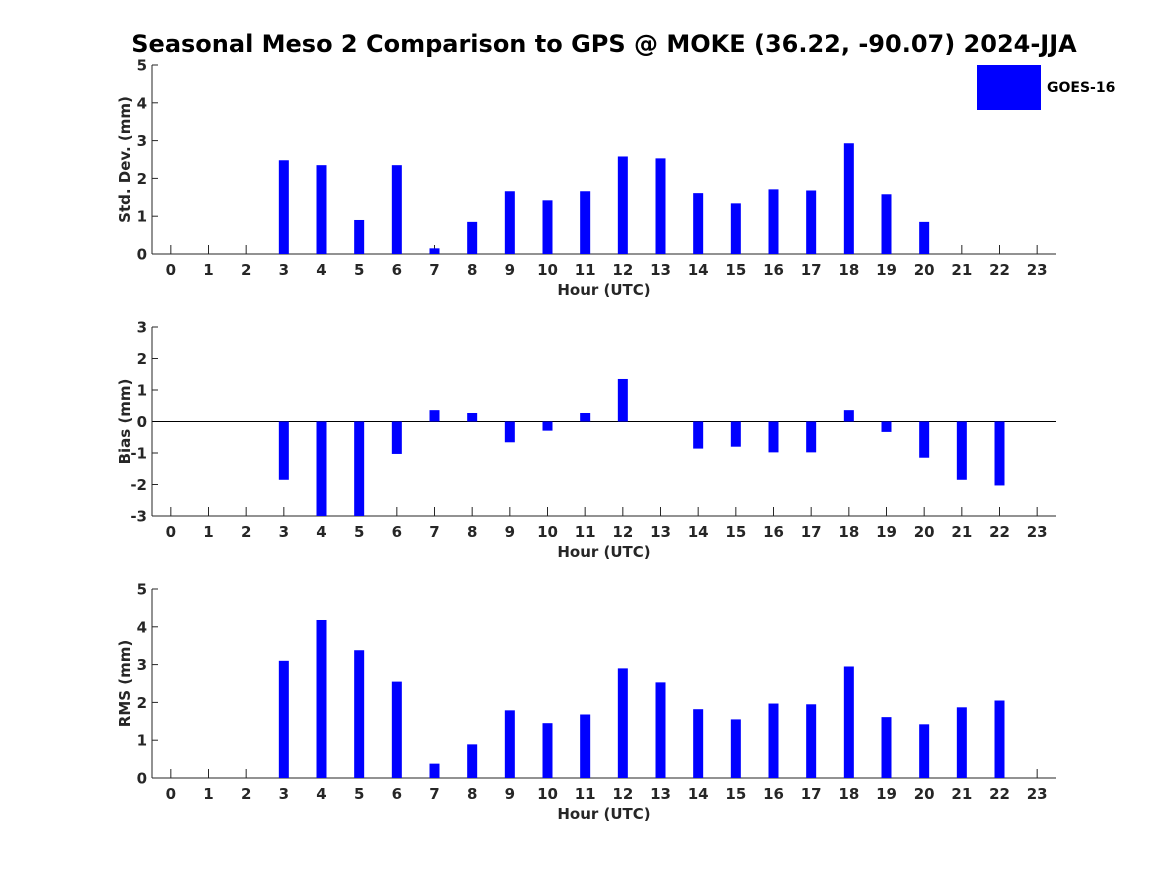  I want to click on bias-xtick-label: 12, so click(622, 532).